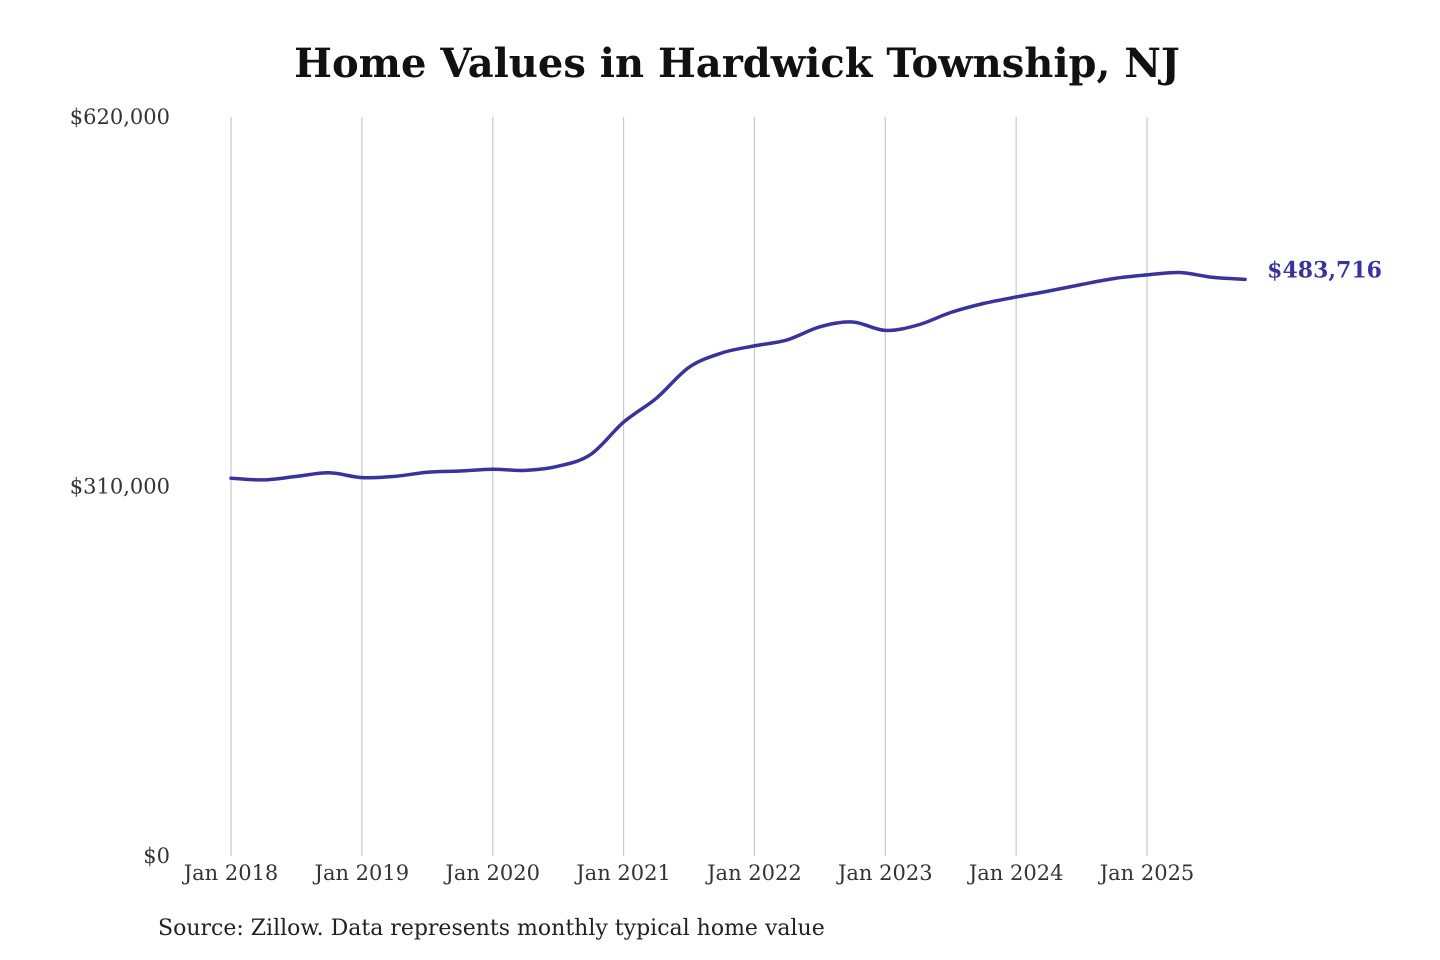 Image resolution: width=1440 pixels, height=960 pixels. I want to click on end-labels: $483,716, so click(1324, 270).